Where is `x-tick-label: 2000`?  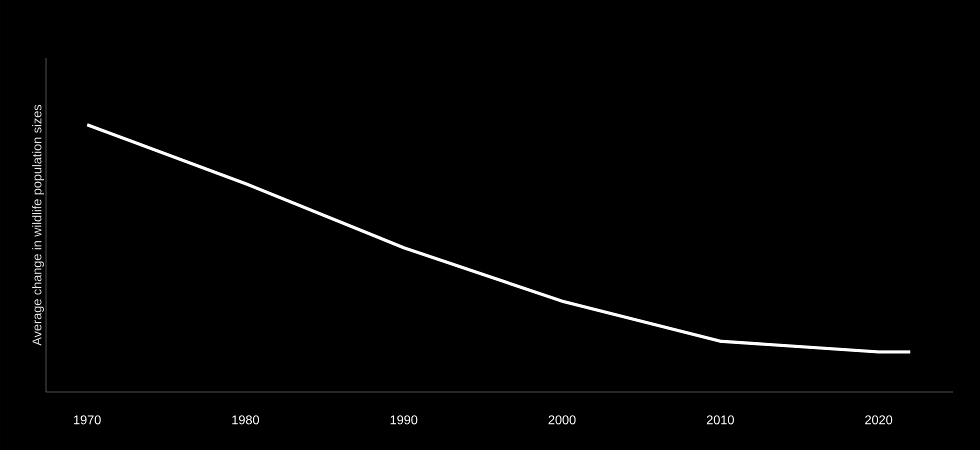
x-tick-label: 2000 is located at coordinates (562, 419).